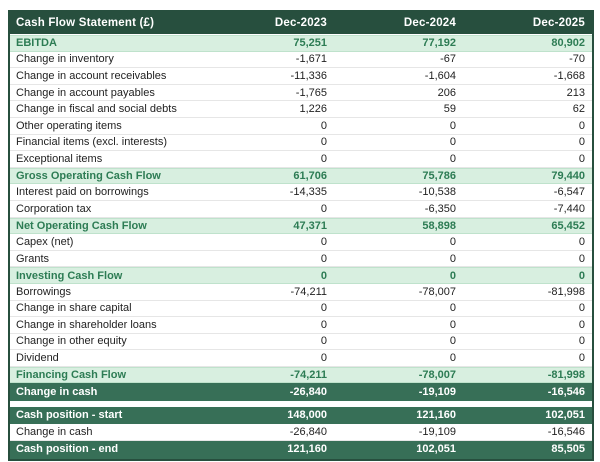 The width and height of the screenshot is (600, 462). What do you see at coordinates (67, 449) in the screenshot?
I see `row-label: Cash position - end` at bounding box center [67, 449].